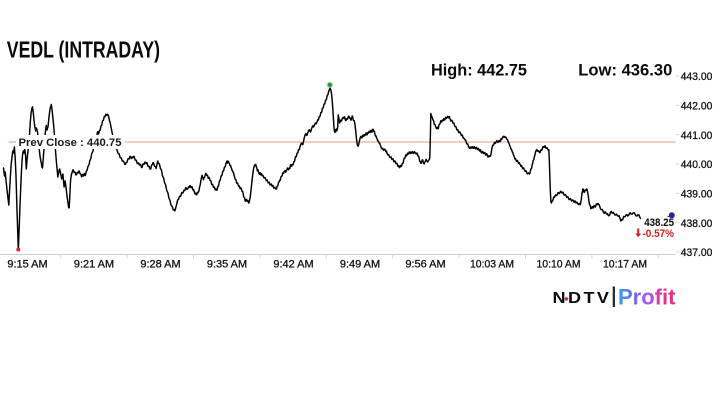 The height and width of the screenshot is (405, 720). Describe the element at coordinates (293, 265) in the screenshot. I see `svg-text: 9:42 AM` at that location.